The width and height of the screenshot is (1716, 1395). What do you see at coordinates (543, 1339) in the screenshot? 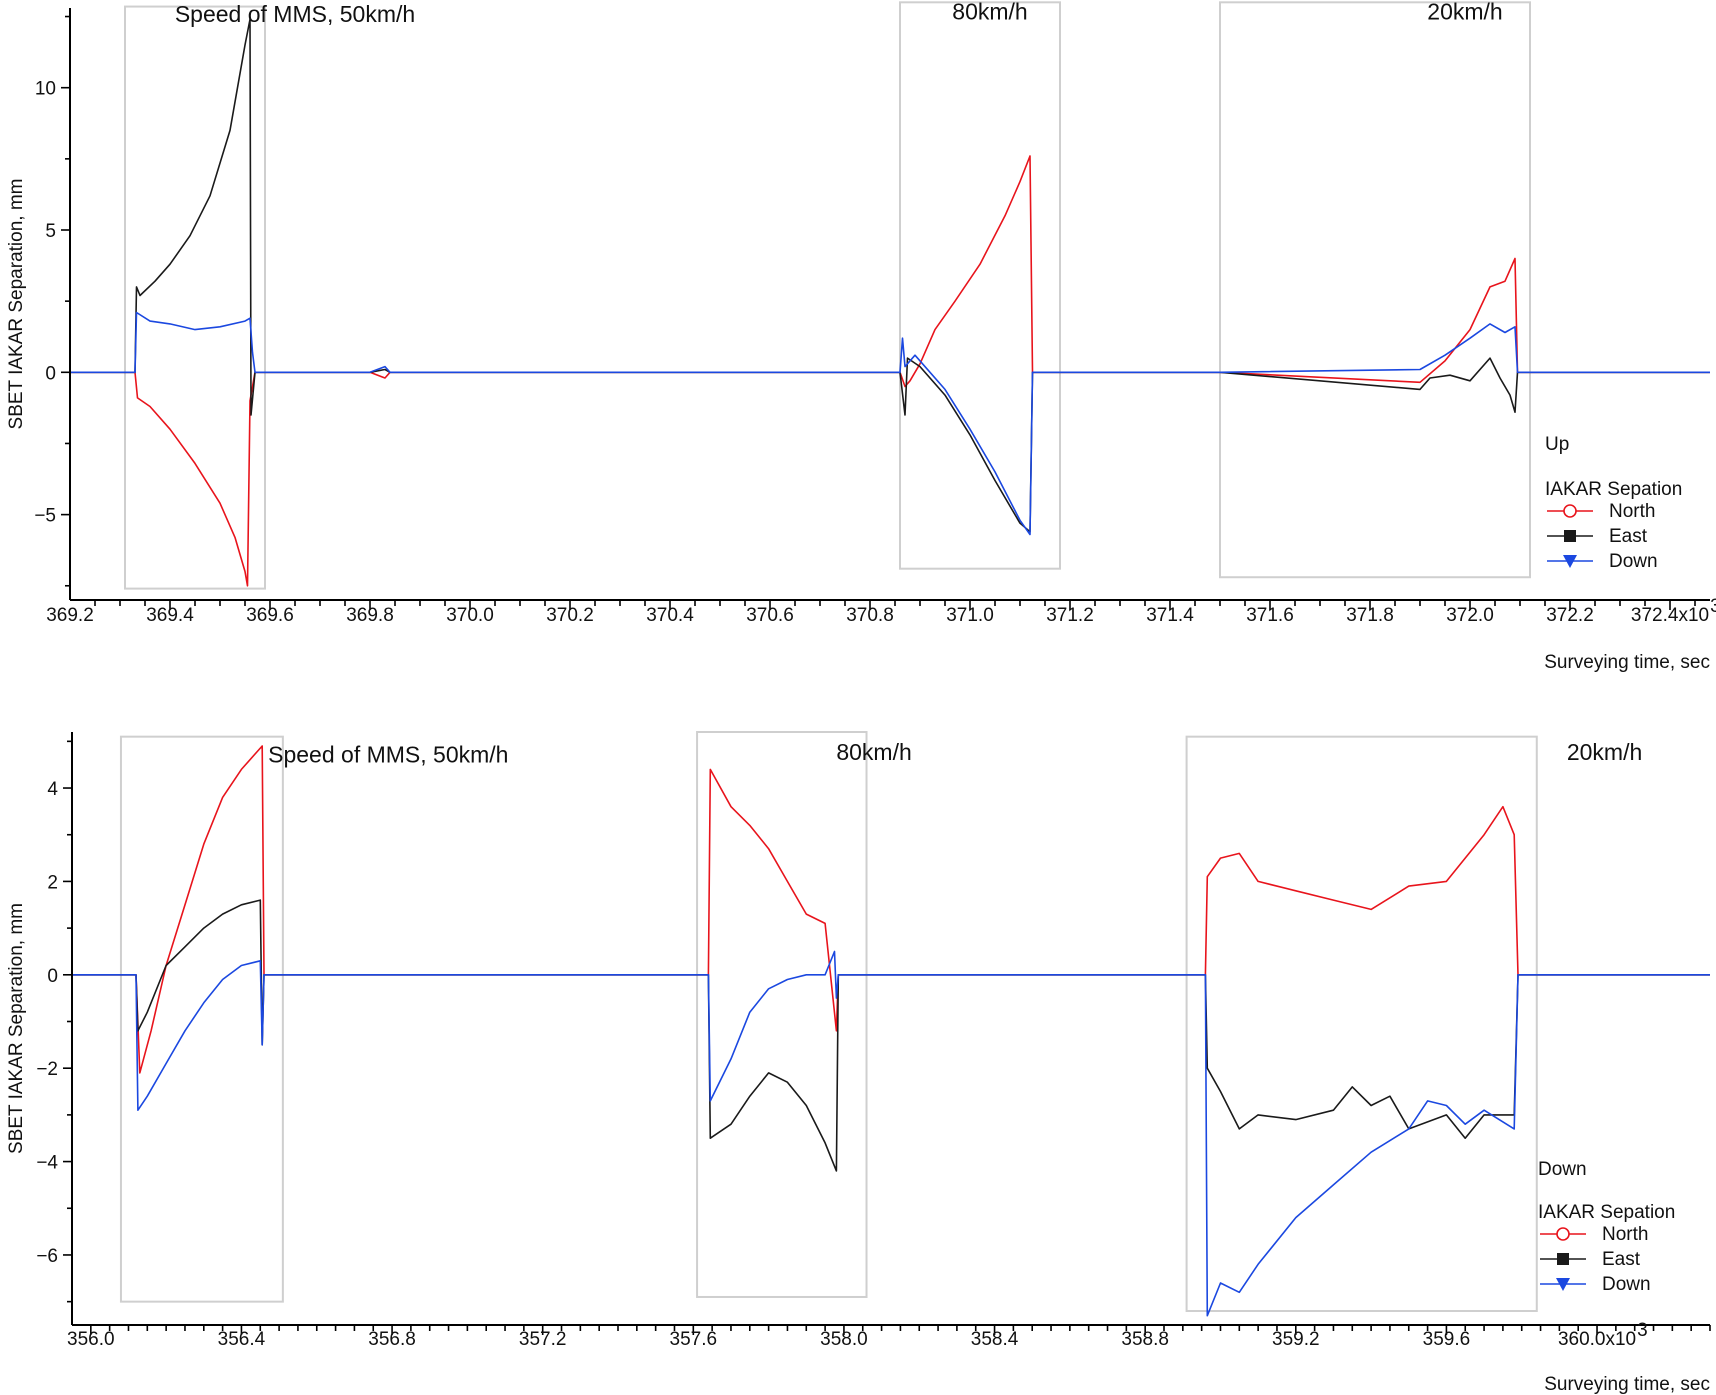
I see `x-tick-label: 357.2` at bounding box center [543, 1339].